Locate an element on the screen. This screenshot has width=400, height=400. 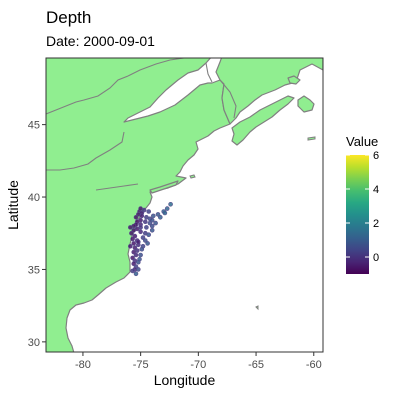
land-nova-scotia is located at coordinates (263, 120).